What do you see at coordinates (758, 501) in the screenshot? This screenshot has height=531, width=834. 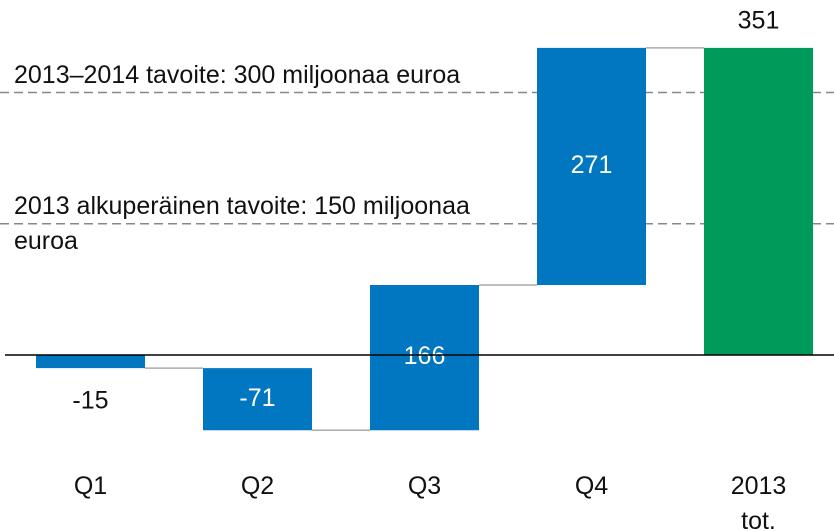 I see `x-tick-label: 2013 tot.` at bounding box center [758, 501].